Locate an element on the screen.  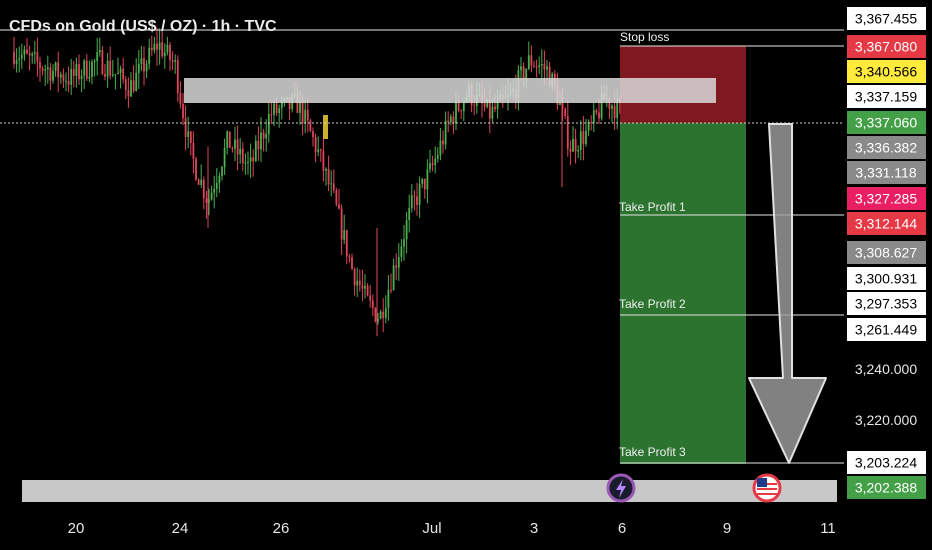
price-label-box: 3,340.566 is located at coordinates (886, 71).